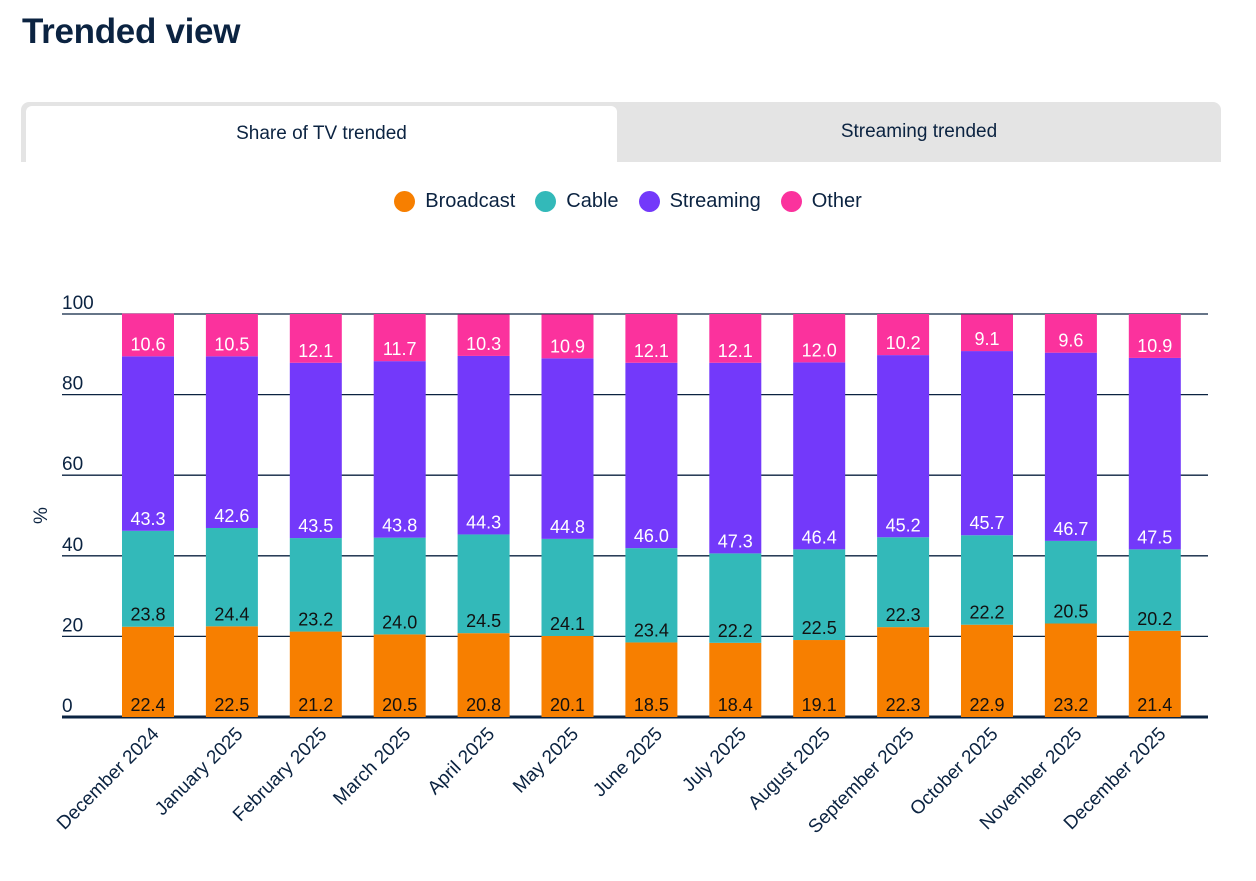  I want to click on legend-item-broadcast: Broadcast, so click(454, 201).